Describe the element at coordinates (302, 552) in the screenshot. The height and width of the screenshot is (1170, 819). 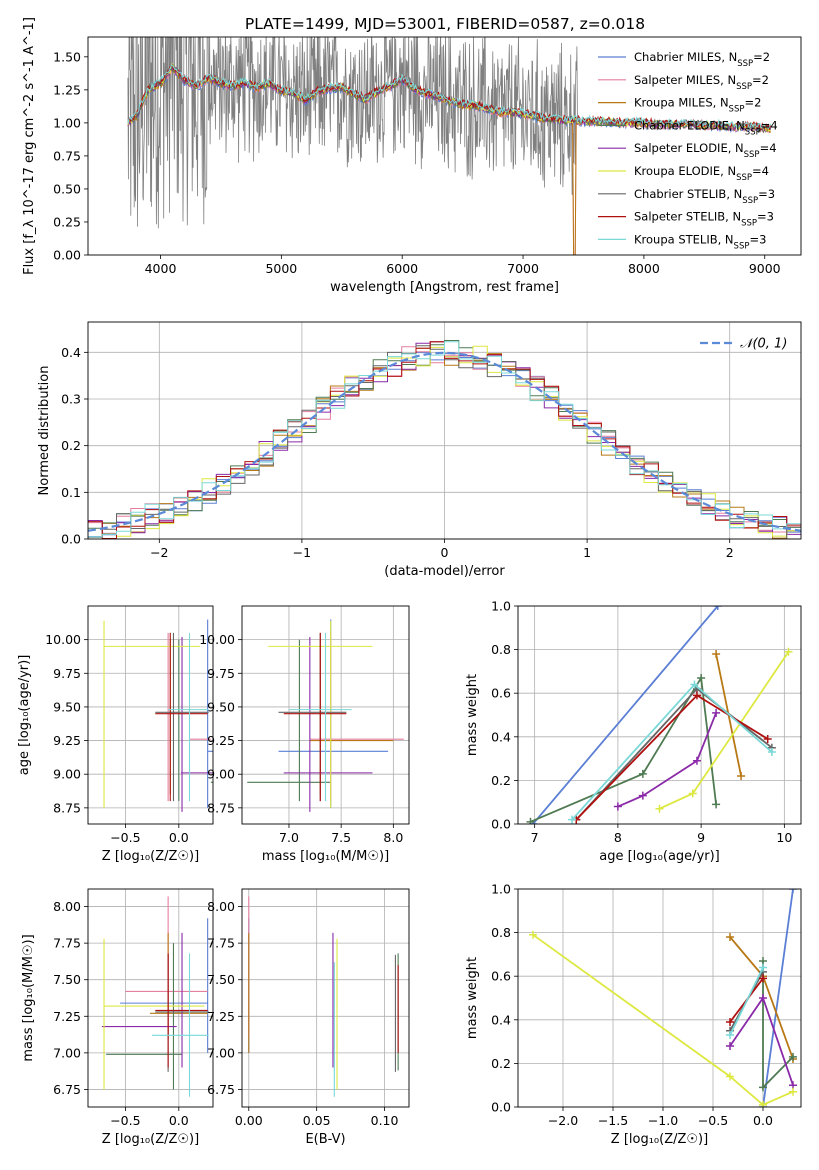
I see `x-tick-label: −1` at that location.